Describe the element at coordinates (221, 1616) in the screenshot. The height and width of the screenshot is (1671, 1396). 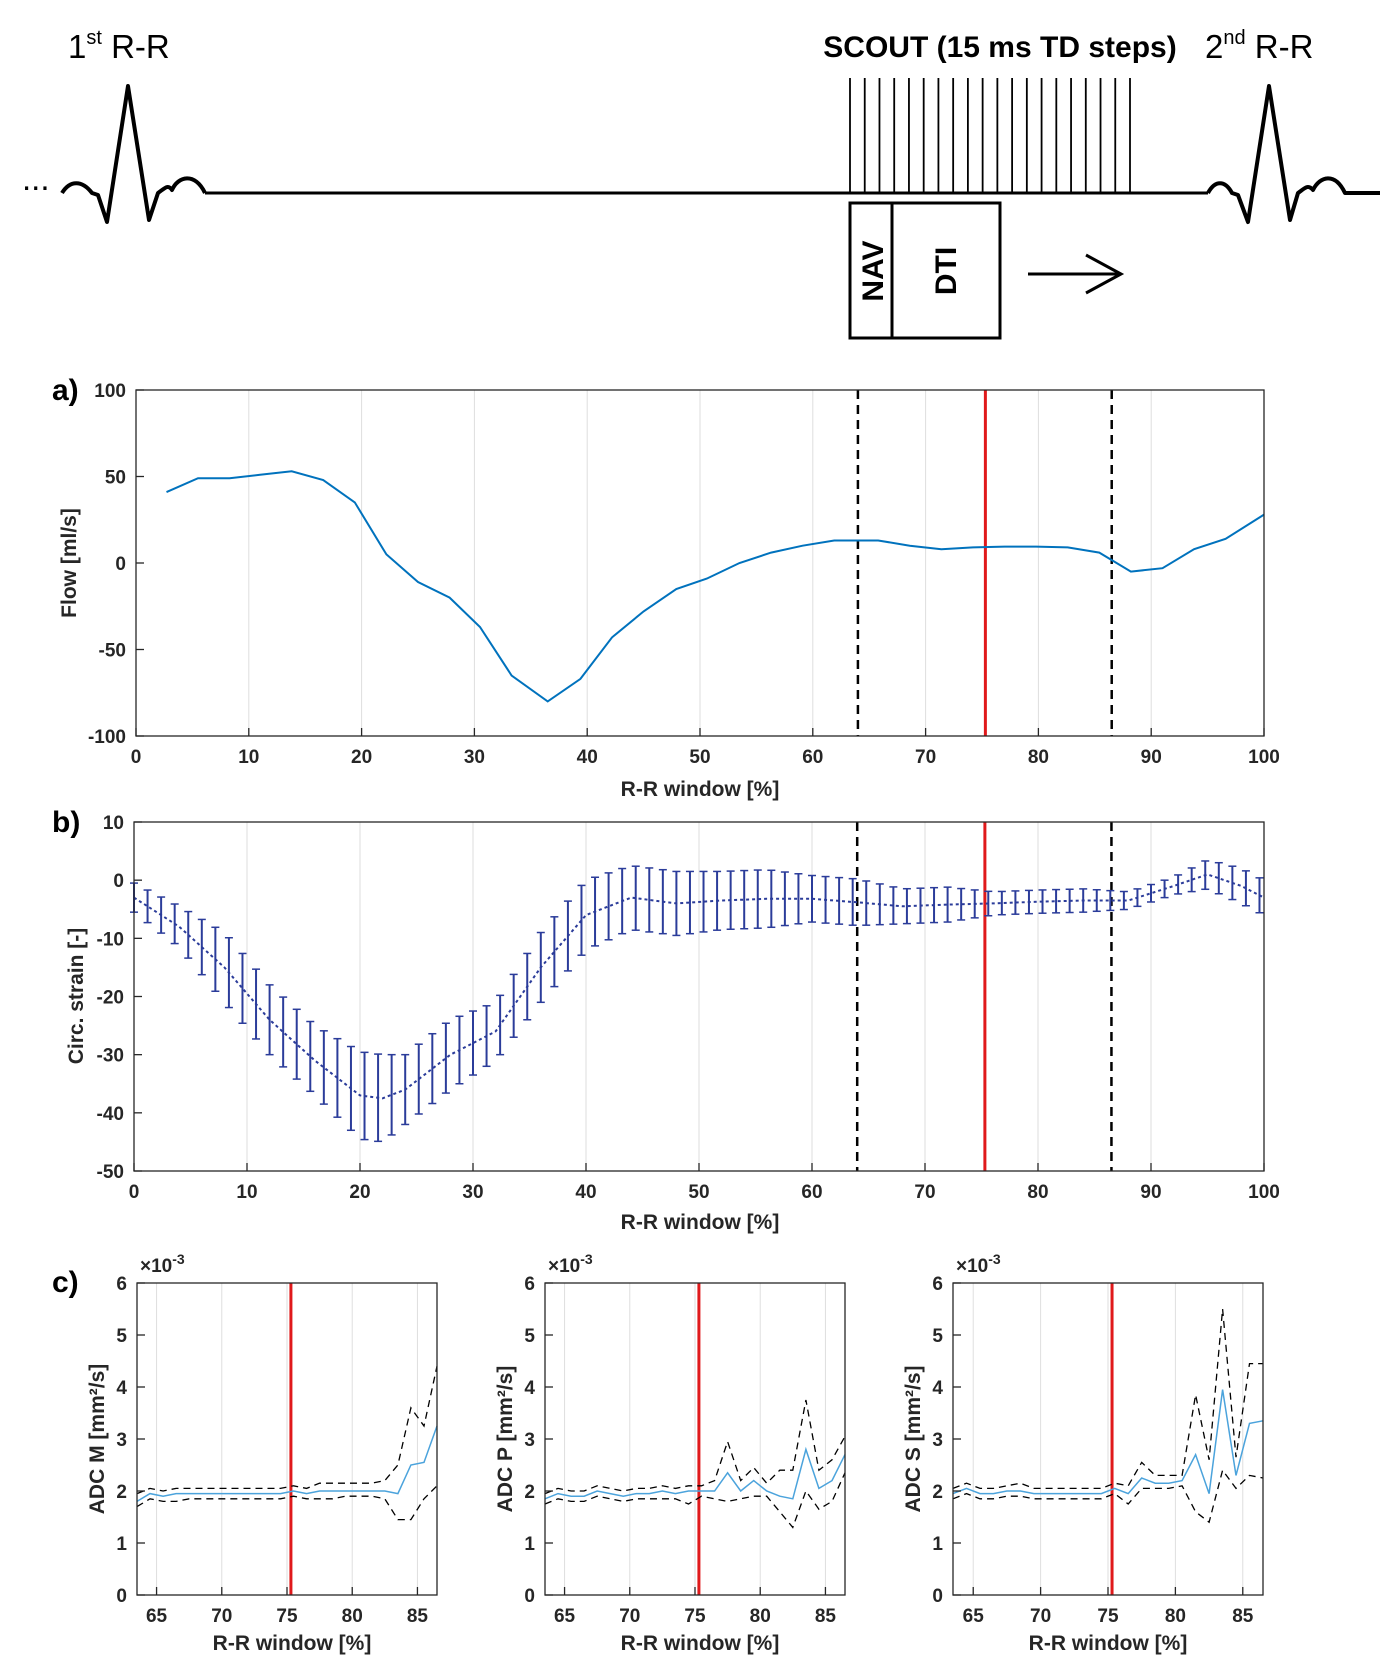
I see `c1-xtick-label: 70` at that location.